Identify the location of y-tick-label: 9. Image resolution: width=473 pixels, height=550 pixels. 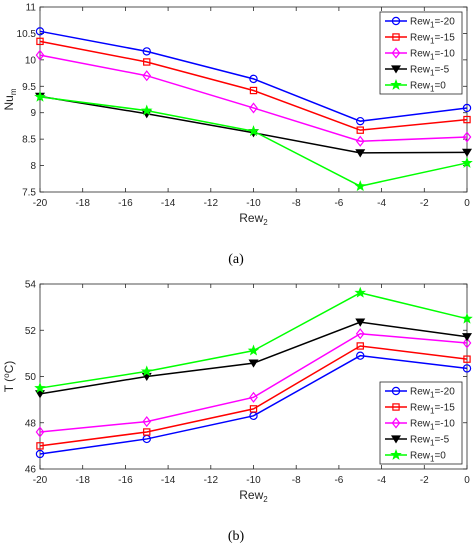
(33, 113).